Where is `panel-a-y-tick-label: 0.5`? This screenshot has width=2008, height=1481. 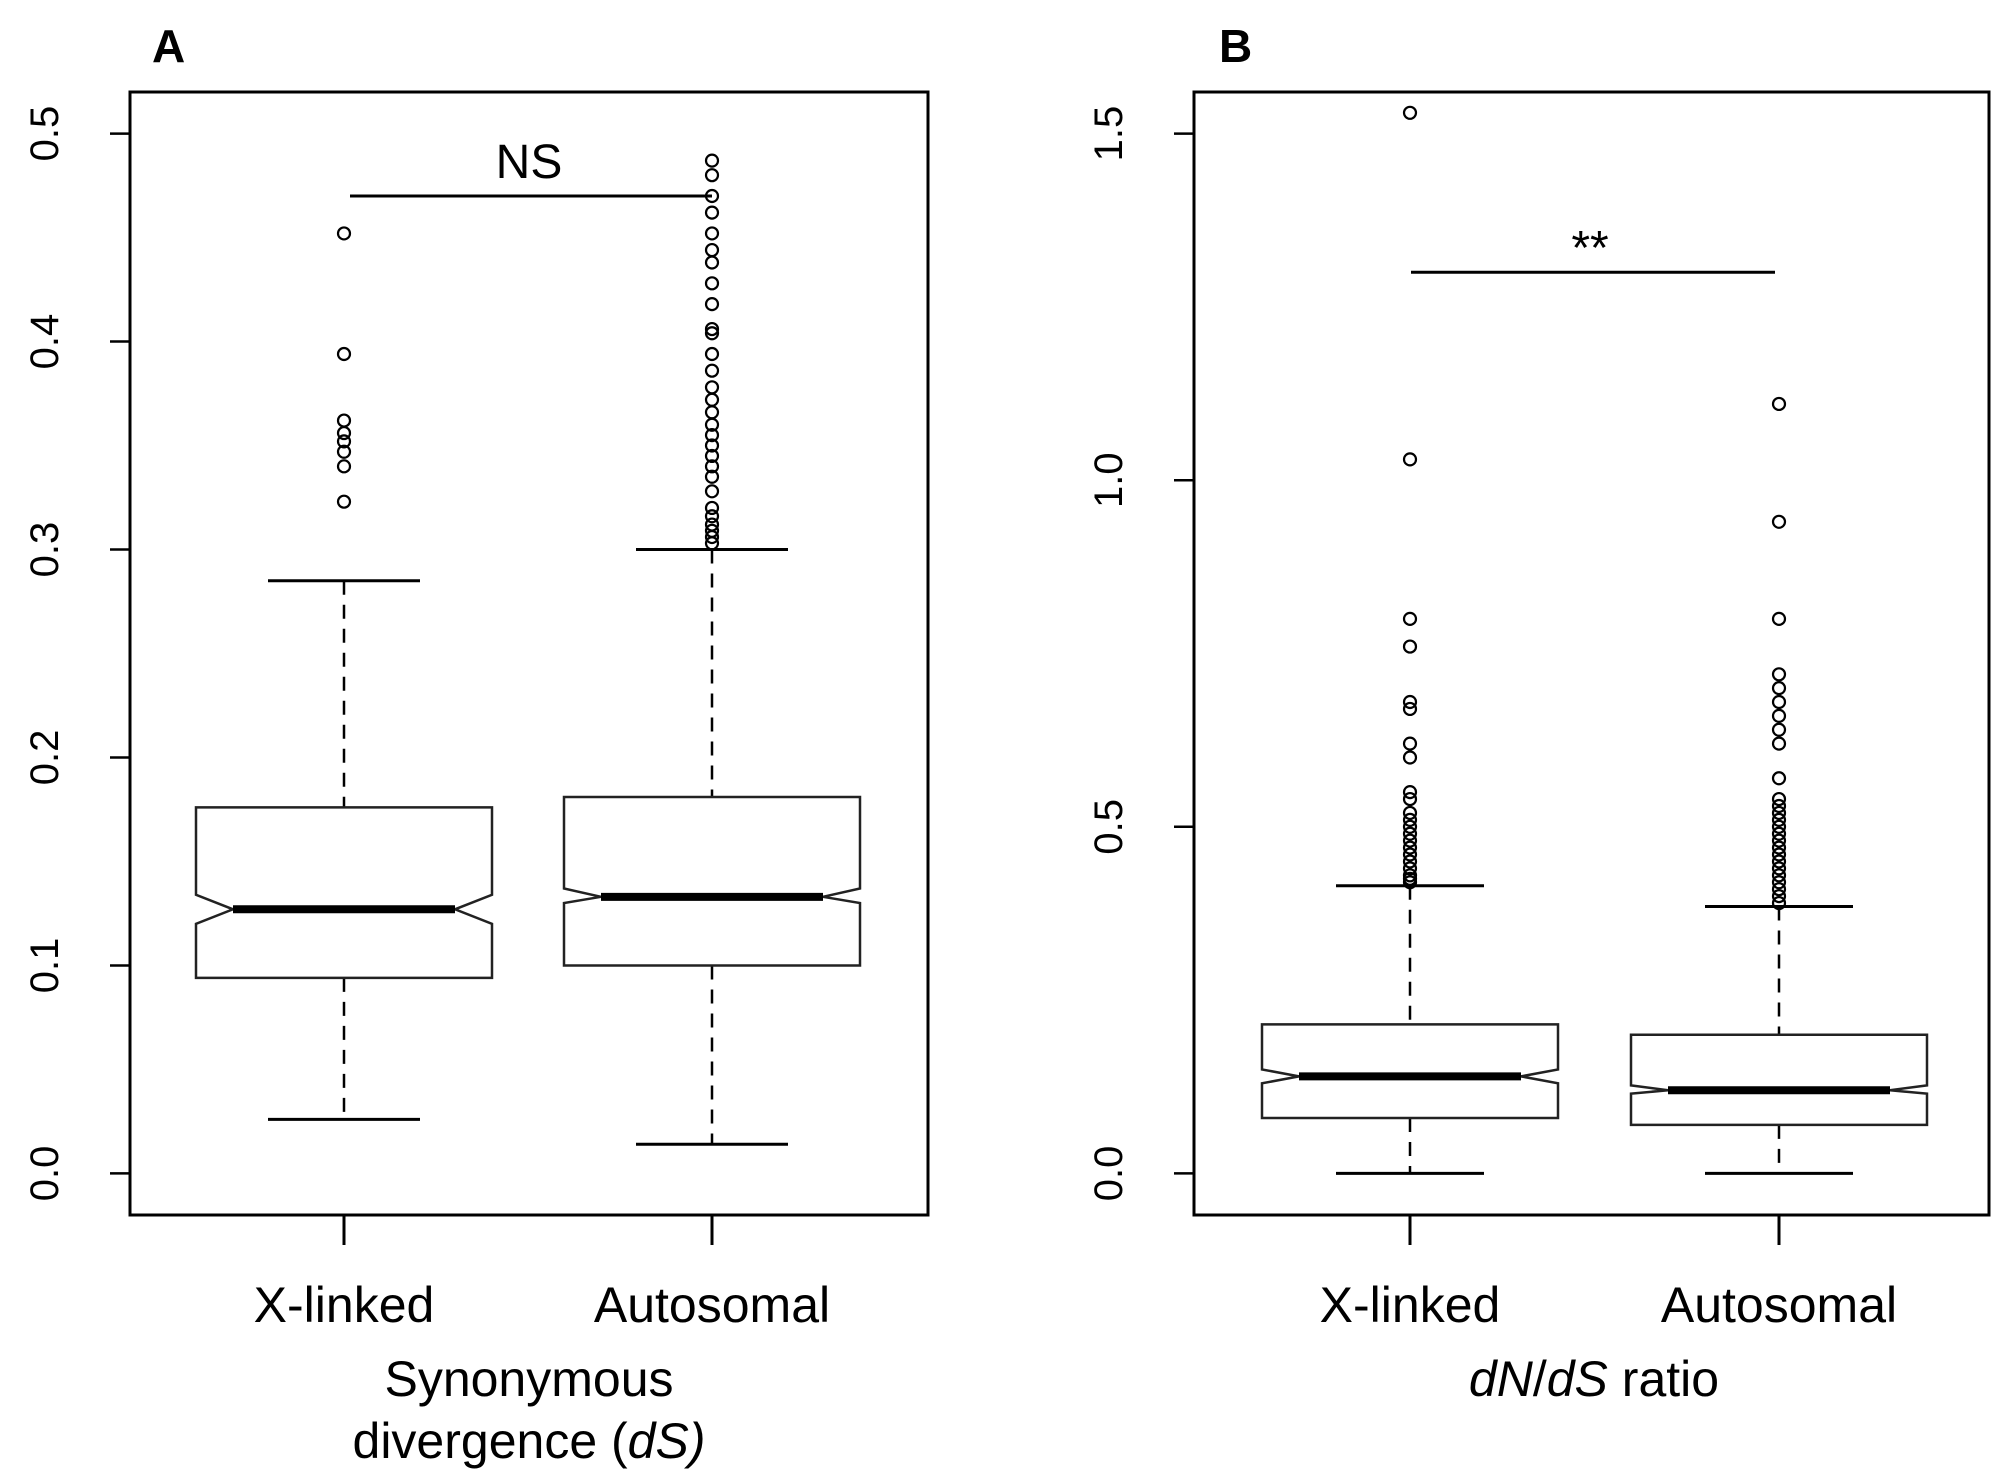 panel-a-y-tick-label: 0.5 is located at coordinates (45, 134).